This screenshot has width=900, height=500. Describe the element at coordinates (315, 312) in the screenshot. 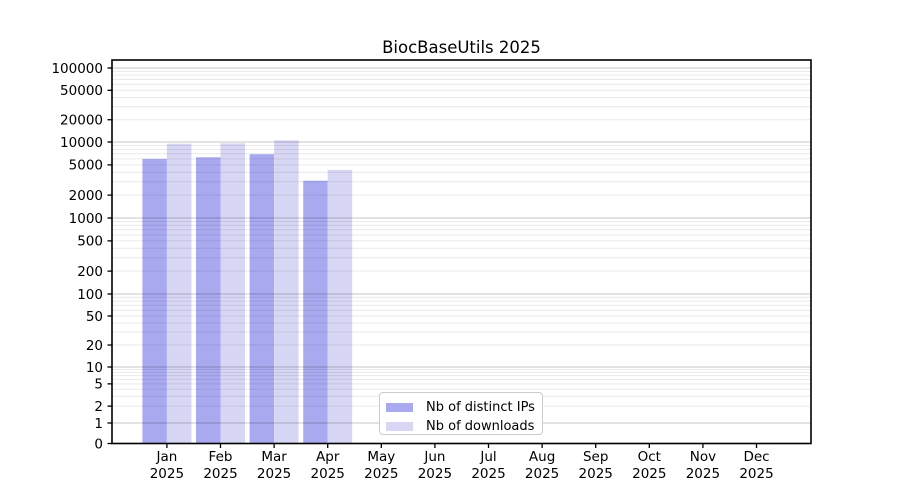

I see `bar-distinct-ips-apr` at that location.